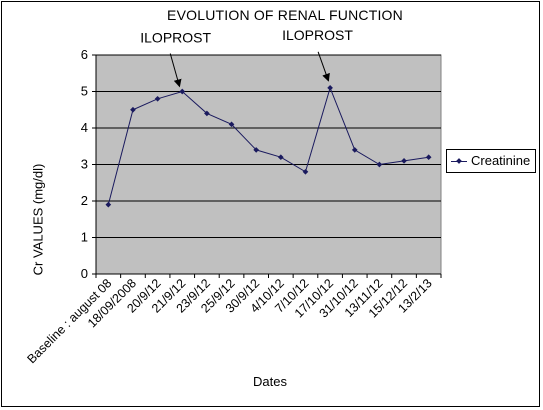 This screenshot has width=543, height=410. I want to click on legend-label-creatinine: Creatinine, so click(501, 160).